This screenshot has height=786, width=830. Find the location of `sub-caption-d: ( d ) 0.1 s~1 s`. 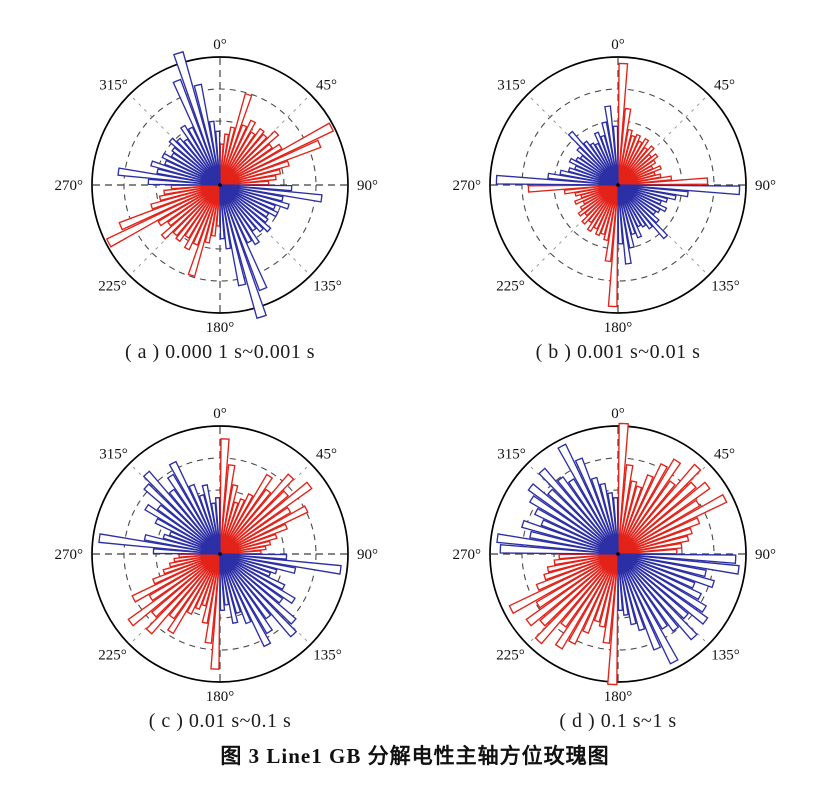

sub-caption-d: ( d ) 0.1 s~1 s is located at coordinates (618, 721).